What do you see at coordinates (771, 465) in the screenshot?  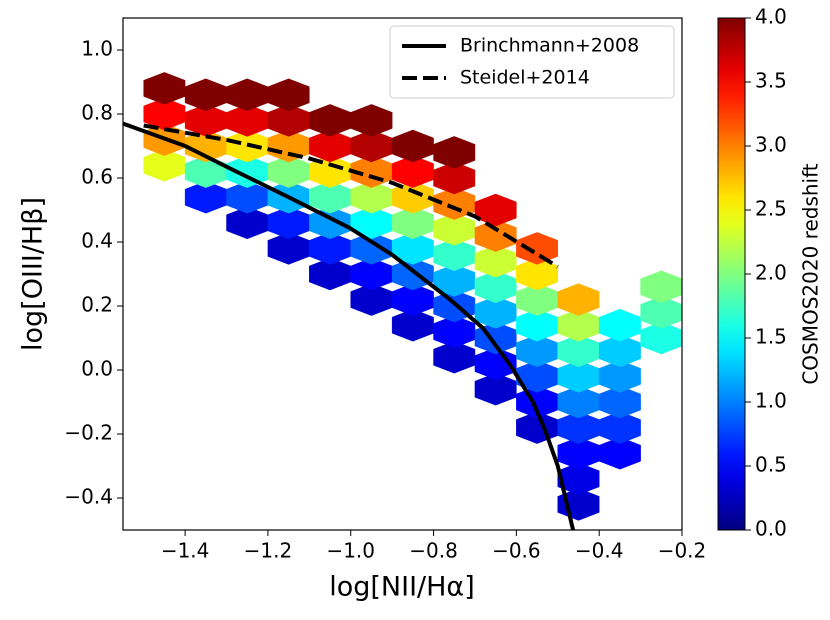 I see `colorbar-tick-label: 0.5` at bounding box center [771, 465].